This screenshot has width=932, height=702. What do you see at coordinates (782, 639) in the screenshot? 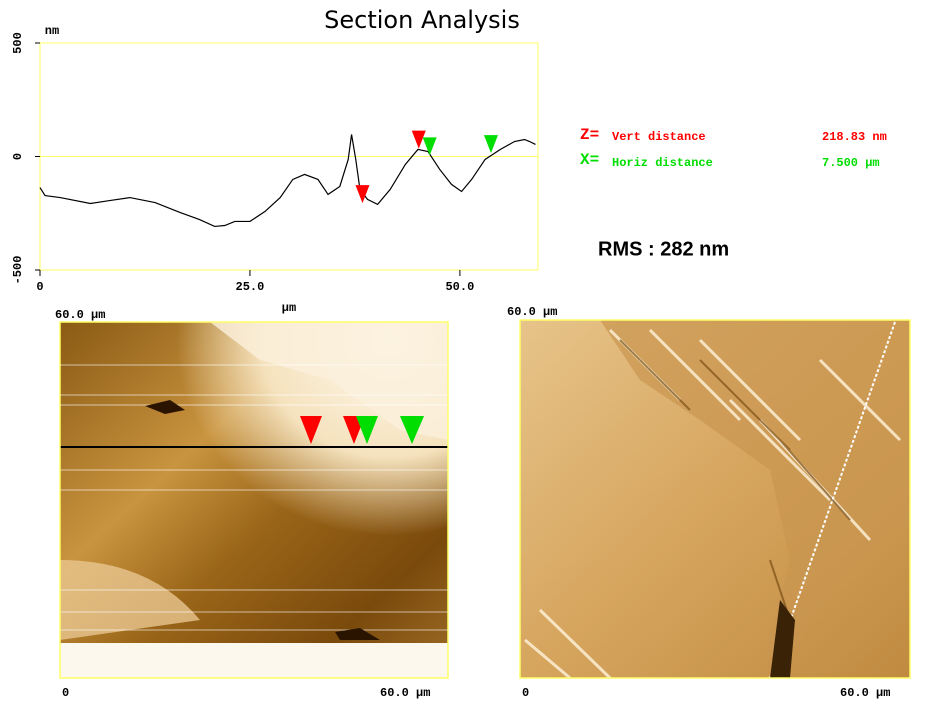
I see `trench` at bounding box center [782, 639].